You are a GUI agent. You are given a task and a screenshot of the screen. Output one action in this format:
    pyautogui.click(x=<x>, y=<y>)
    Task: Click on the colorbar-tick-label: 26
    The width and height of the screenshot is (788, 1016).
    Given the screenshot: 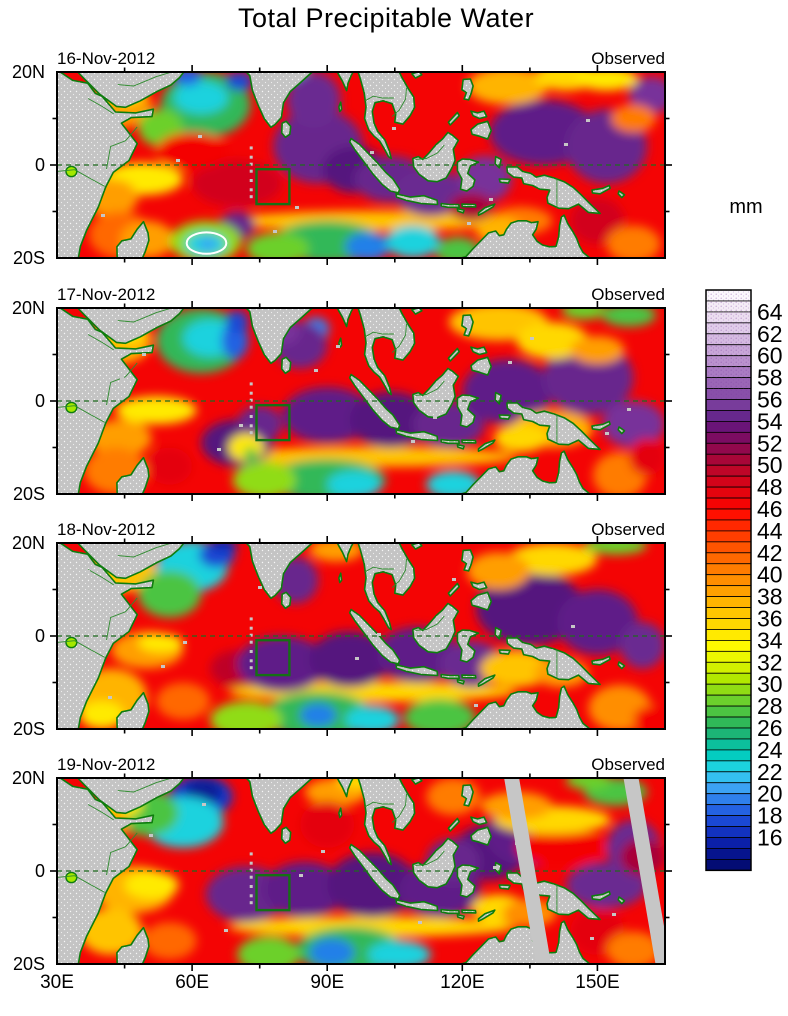 What is the action you would take?
    pyautogui.click(x=770, y=728)
    